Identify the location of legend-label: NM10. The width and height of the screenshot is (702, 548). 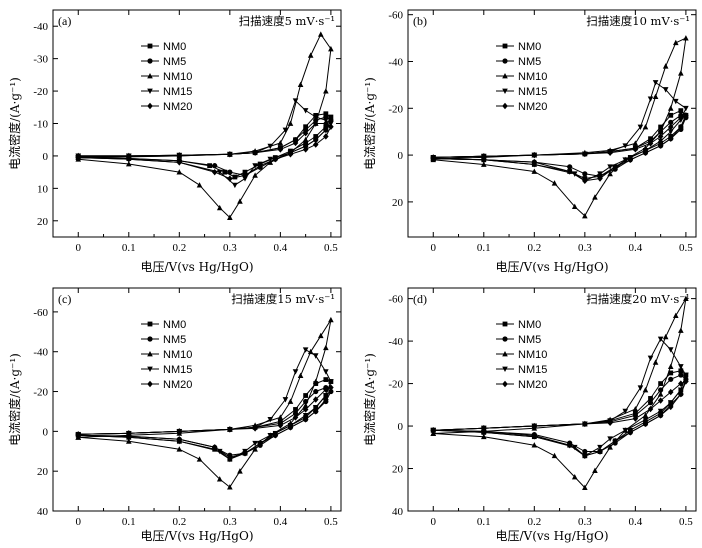
(532, 355).